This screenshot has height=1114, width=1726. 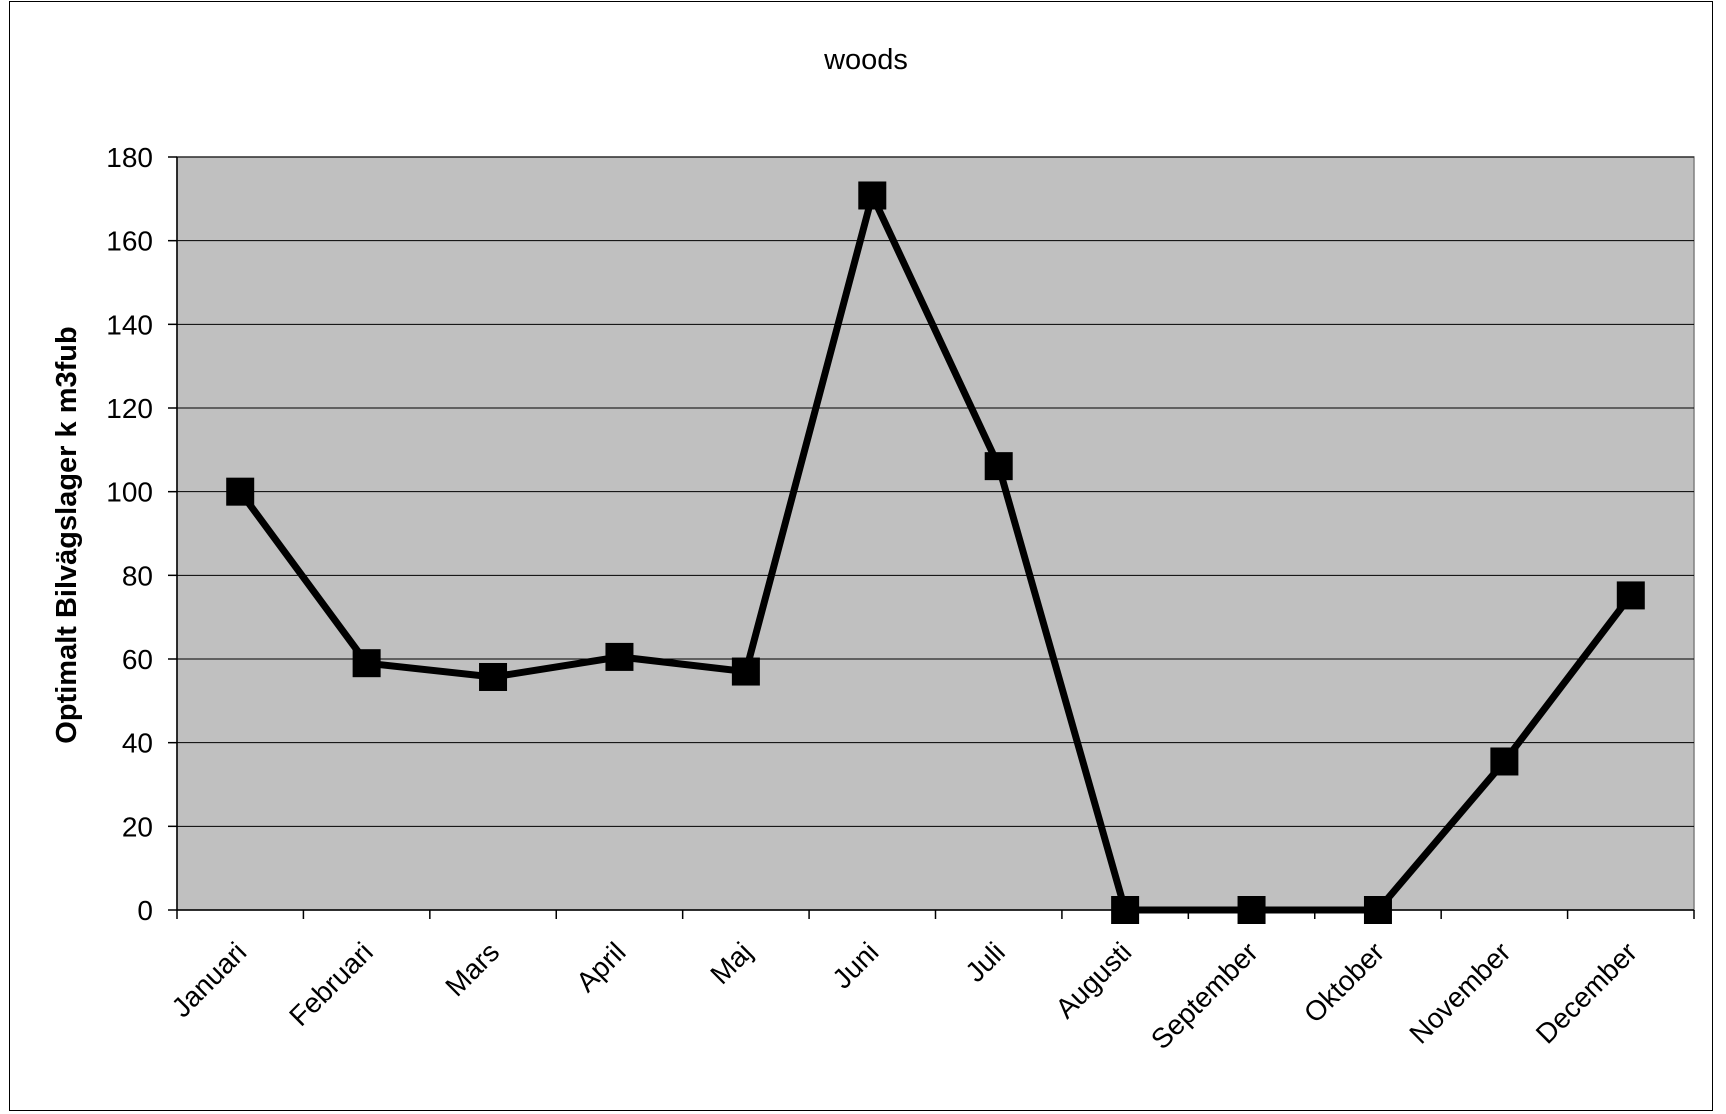 What do you see at coordinates (145, 910) in the screenshot?
I see `y-tick-label: 0` at bounding box center [145, 910].